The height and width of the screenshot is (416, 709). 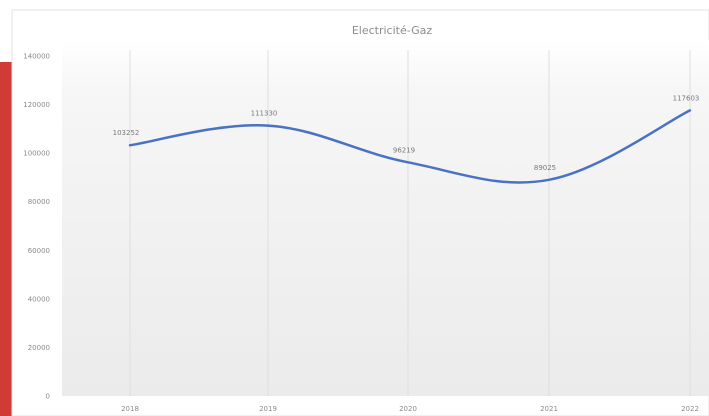 I want to click on x-tick-label: 2018, so click(x=130, y=409).